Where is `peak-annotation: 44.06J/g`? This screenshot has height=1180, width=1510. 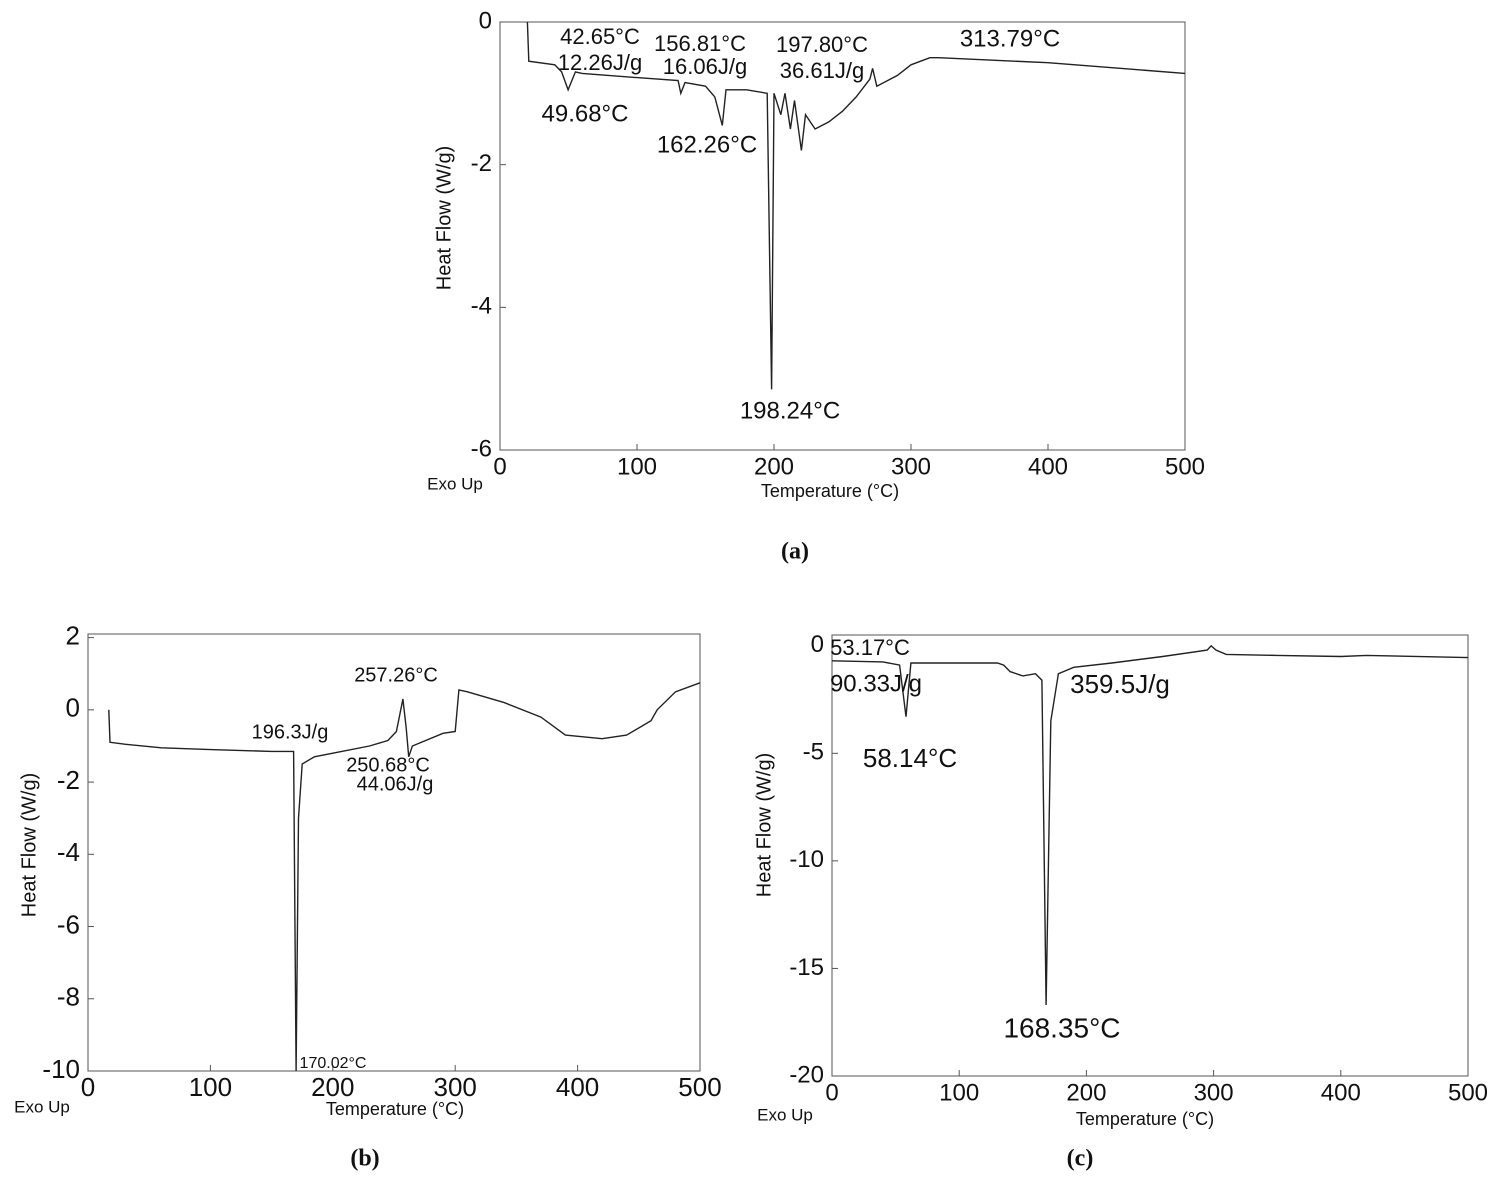 peak-annotation: 44.06J/g is located at coordinates (395, 784).